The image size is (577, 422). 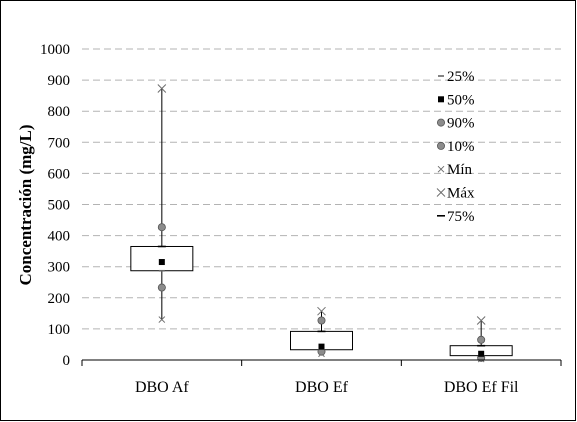 What do you see at coordinates (55, 50) in the screenshot?
I see `y-tick-label-1000: 1000` at bounding box center [55, 50].